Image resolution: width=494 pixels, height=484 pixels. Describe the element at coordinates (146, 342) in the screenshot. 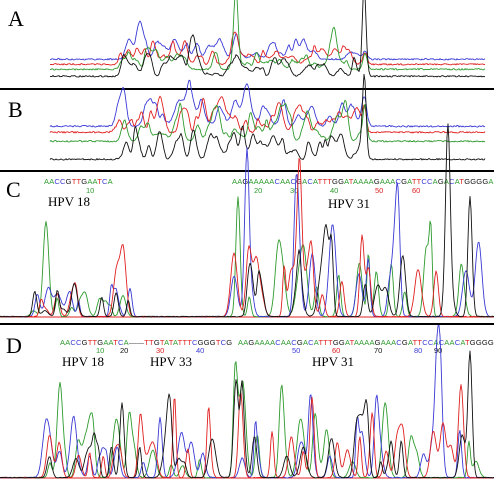

I see `sequence-d-left: AACCGTTGAATCA——TTGTATATTTCGGGTCG` at that location.